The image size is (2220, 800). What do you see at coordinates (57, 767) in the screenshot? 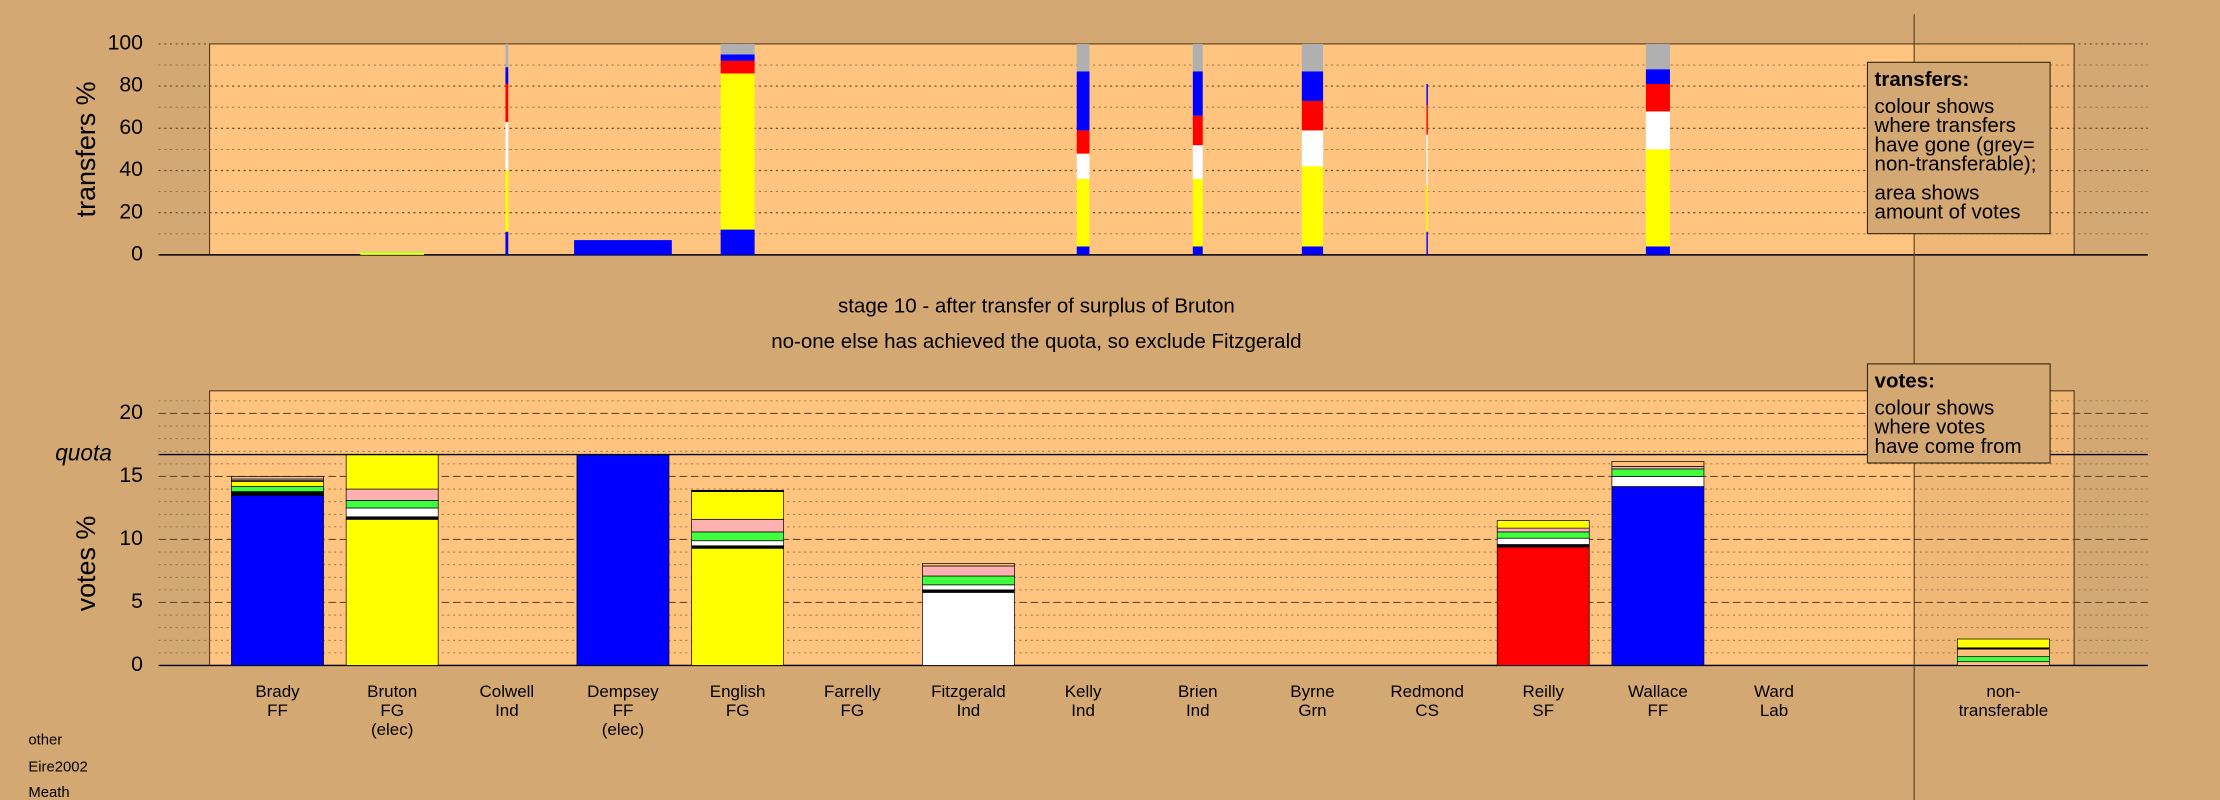
I see `footer-text: Eire2002` at bounding box center [57, 767].